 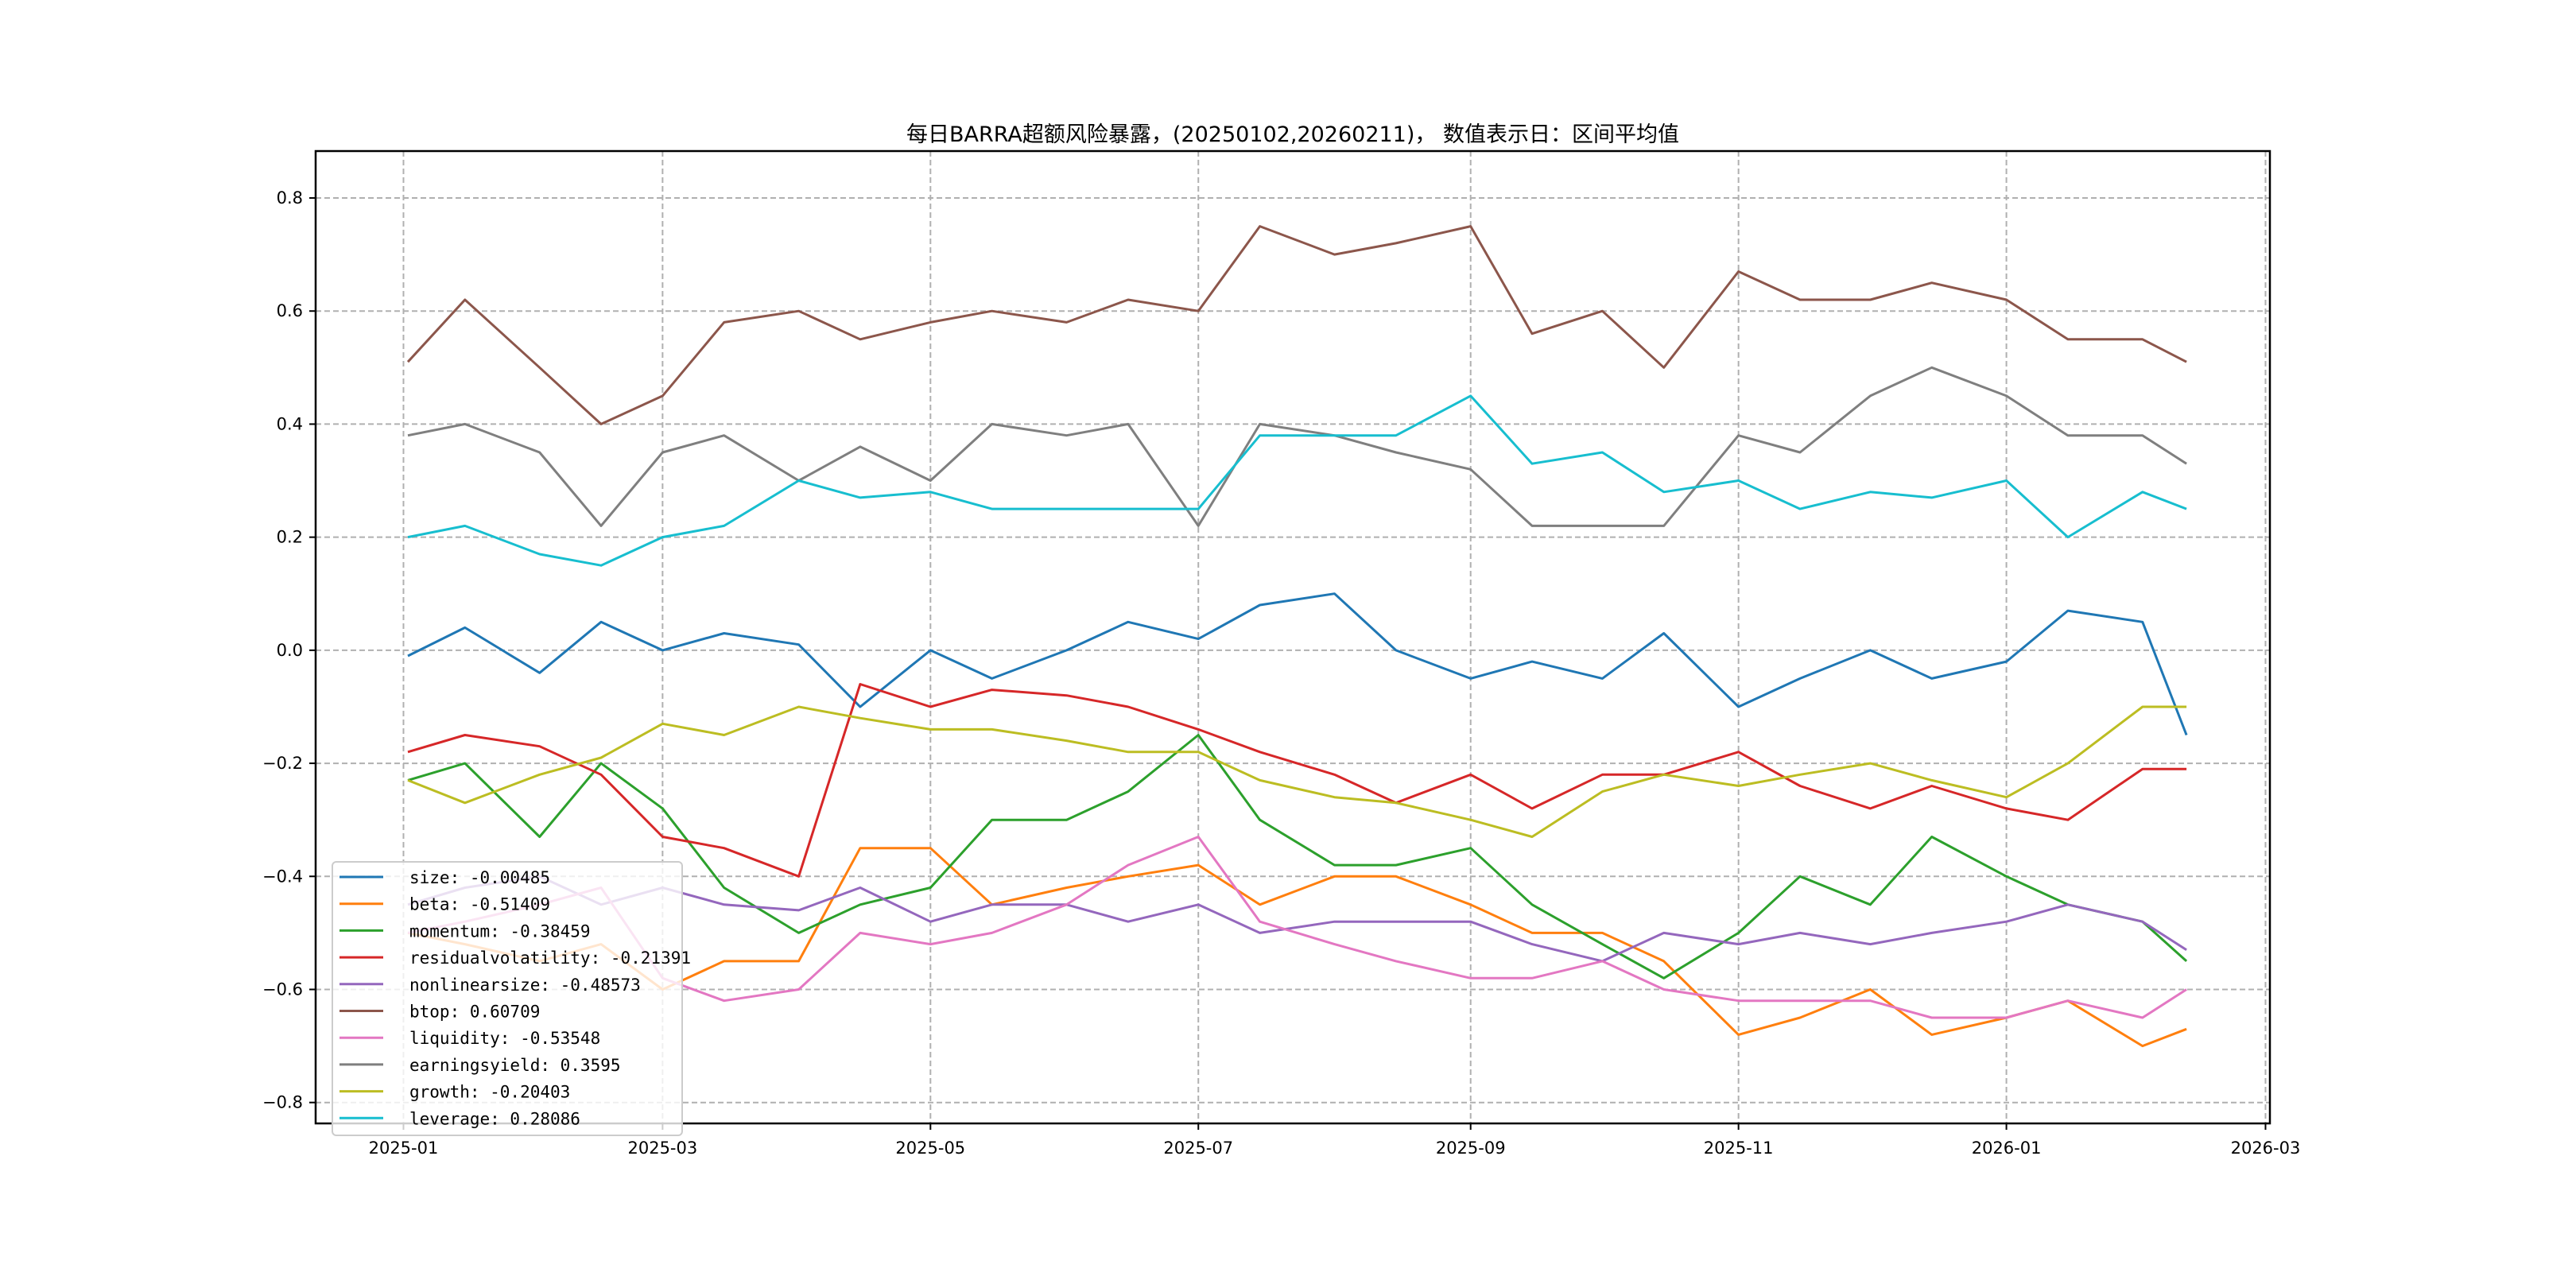 What do you see at coordinates (1297, 446) in the screenshot?
I see `series-line-earningsyield` at bounding box center [1297, 446].